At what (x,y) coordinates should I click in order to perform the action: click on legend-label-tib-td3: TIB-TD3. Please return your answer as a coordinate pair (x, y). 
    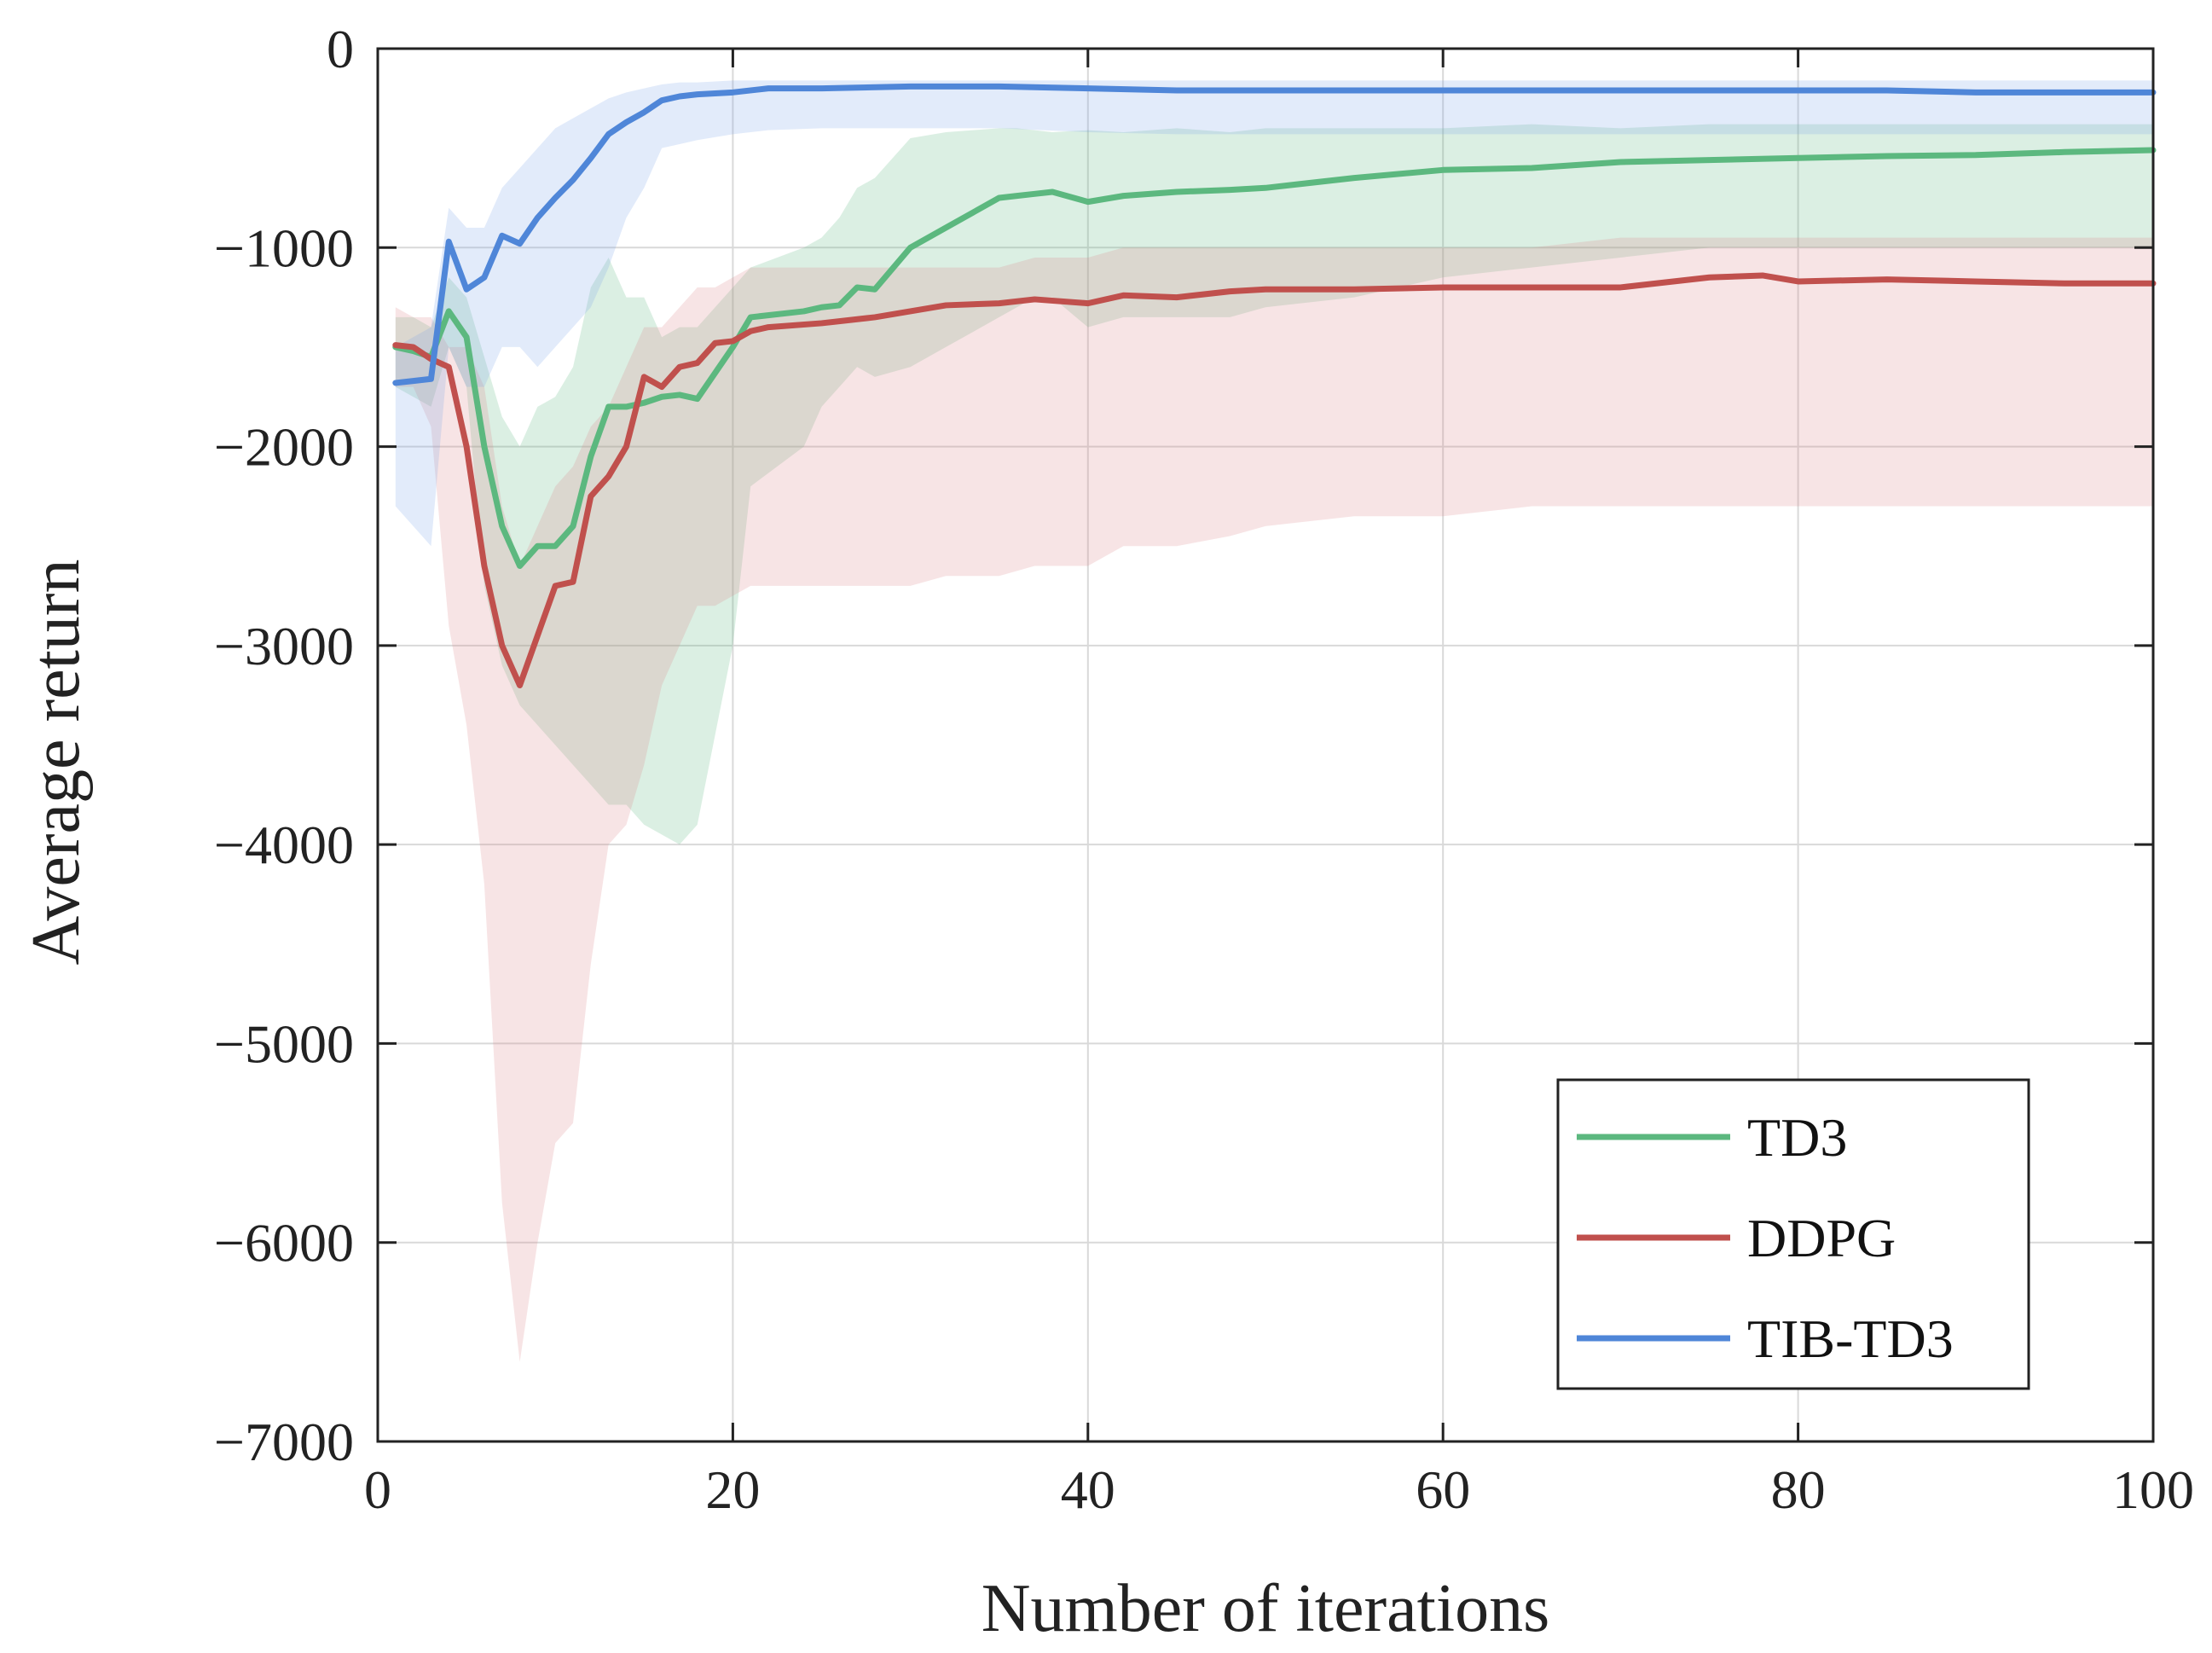
    Looking at the image, I should click on (1851, 1338).